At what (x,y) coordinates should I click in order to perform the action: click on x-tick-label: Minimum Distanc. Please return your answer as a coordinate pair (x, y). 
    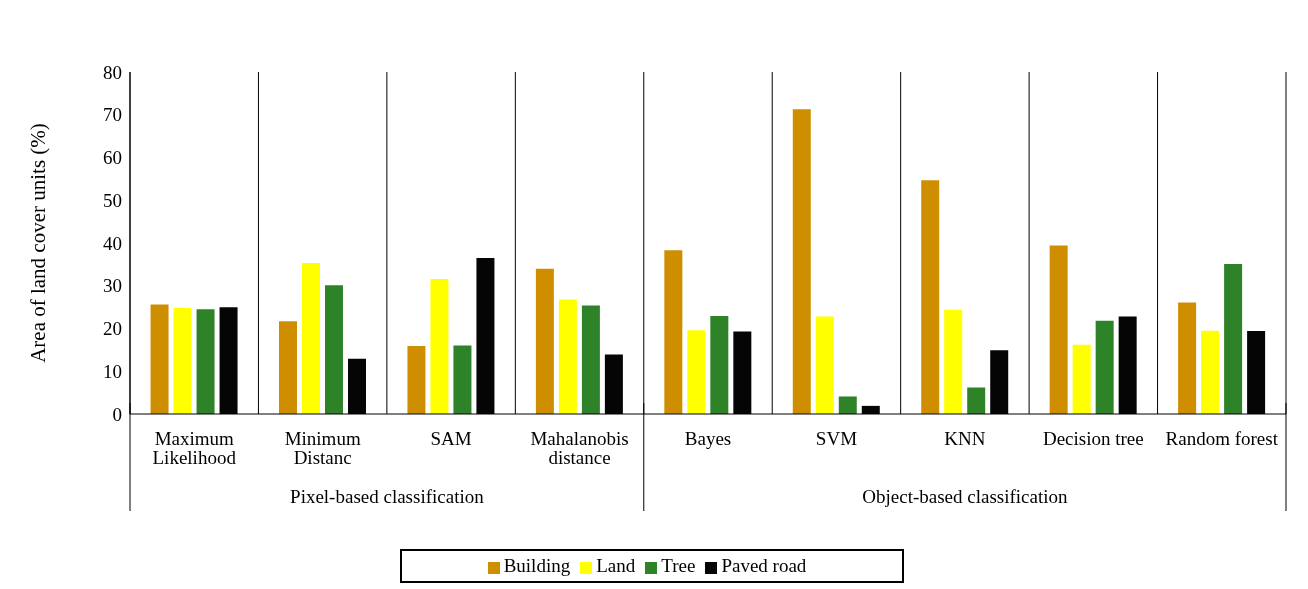
    Looking at the image, I should click on (322, 448).